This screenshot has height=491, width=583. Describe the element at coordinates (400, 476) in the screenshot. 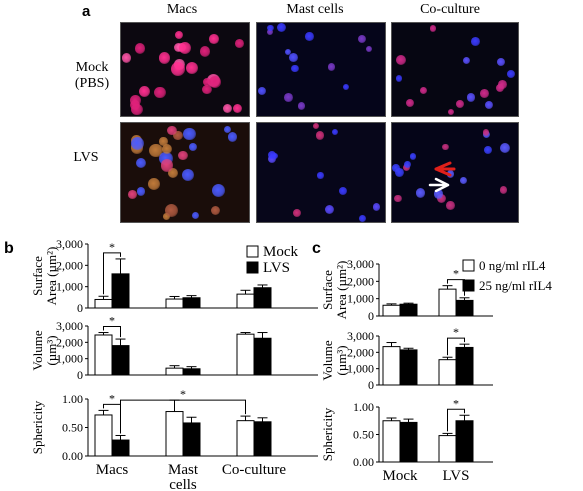

I see `x-category-label: Mock` at that location.